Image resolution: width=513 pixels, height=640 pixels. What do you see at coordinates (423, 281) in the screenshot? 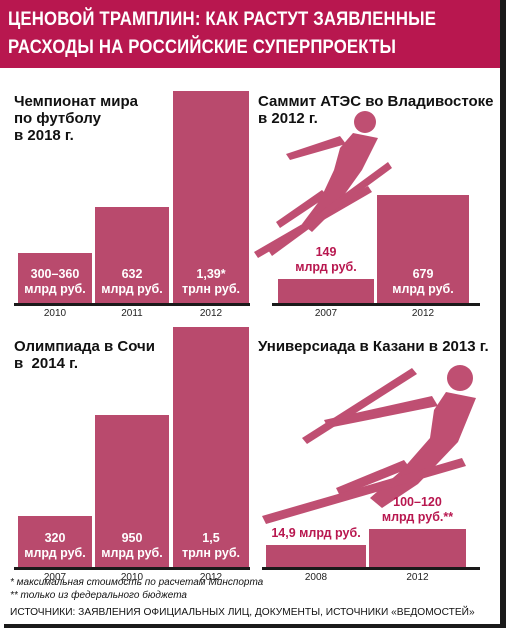
I see `bar-value-label: 679 млрд руб.` at bounding box center [423, 281].